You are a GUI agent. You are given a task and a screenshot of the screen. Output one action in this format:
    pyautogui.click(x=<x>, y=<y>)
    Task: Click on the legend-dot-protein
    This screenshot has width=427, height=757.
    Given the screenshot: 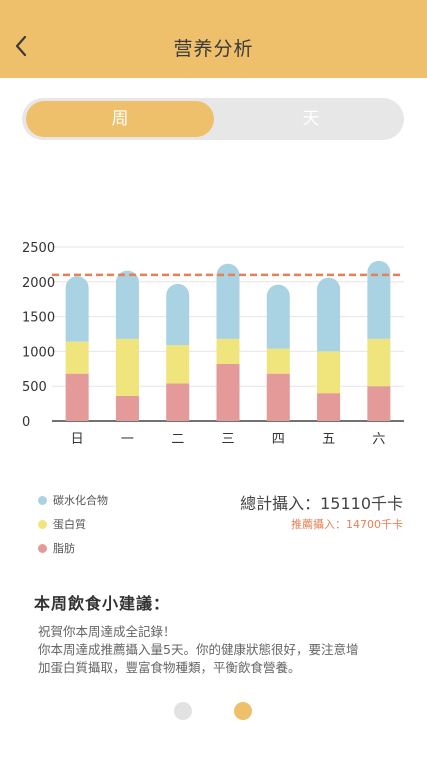 What is the action you would take?
    pyautogui.click(x=42, y=524)
    